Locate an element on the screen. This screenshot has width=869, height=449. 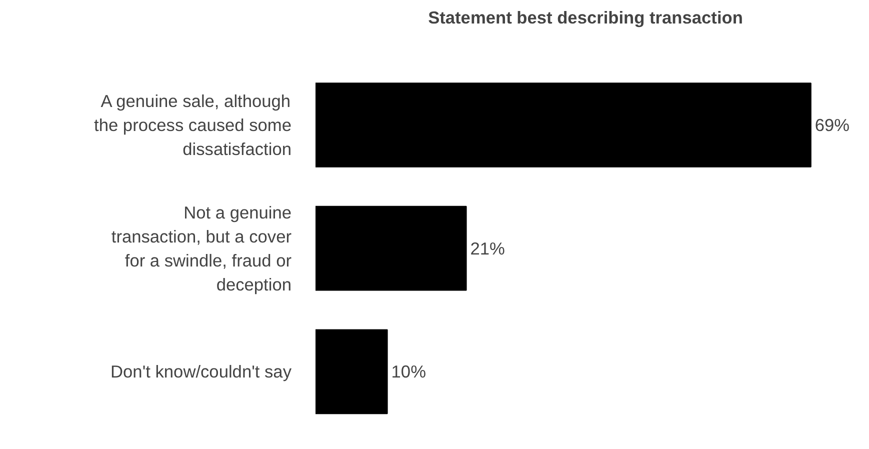
data-label: 69% is located at coordinates (832, 125).